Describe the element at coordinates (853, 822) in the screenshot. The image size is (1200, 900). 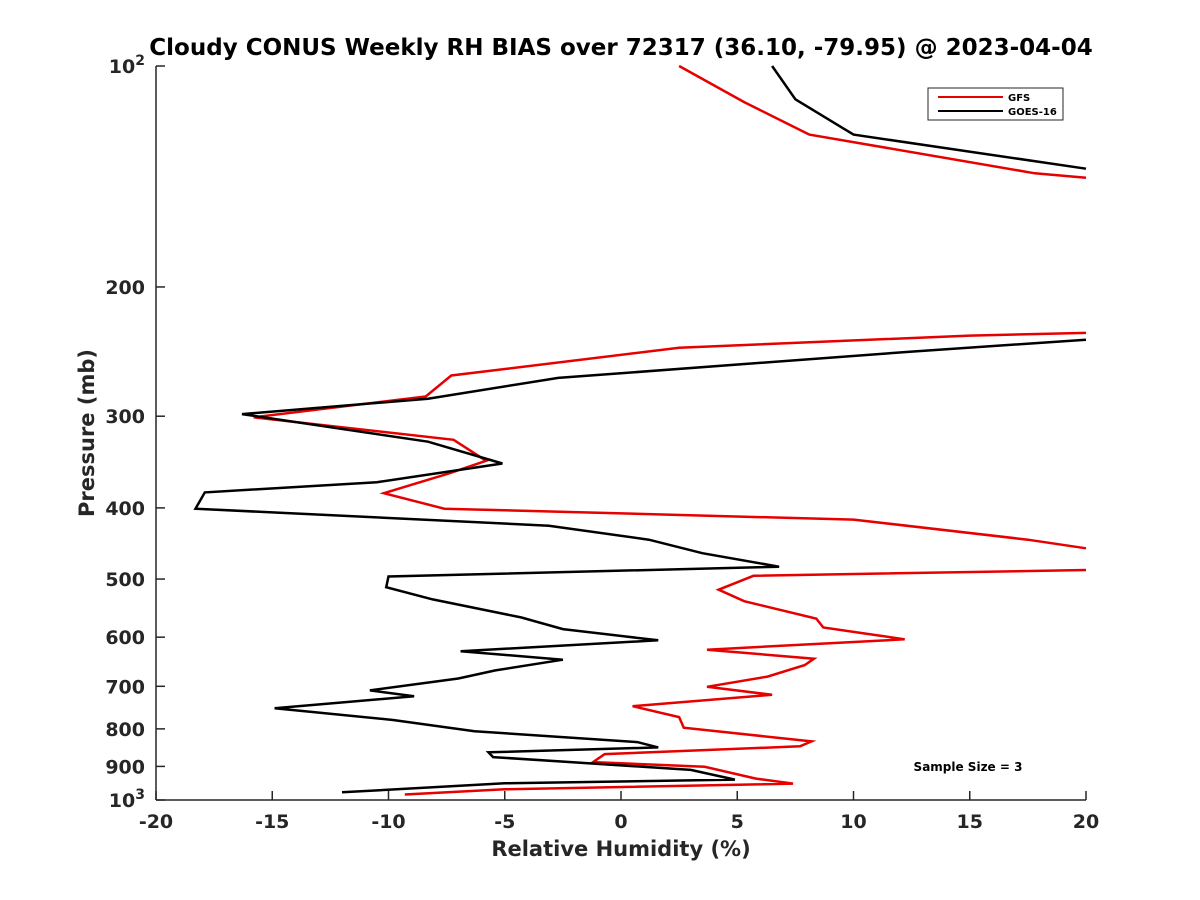
I see `x-tick-label: 10` at that location.